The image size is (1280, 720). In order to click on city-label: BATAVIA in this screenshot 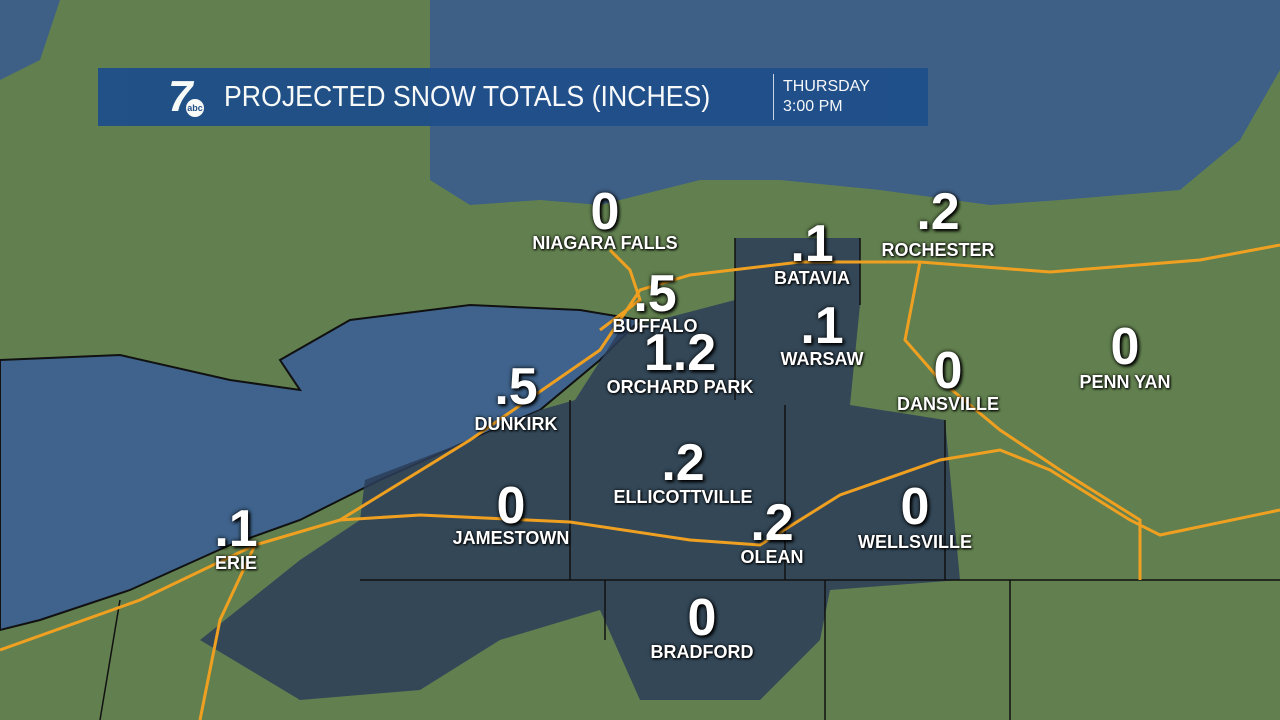, I will do `click(812, 278)`.